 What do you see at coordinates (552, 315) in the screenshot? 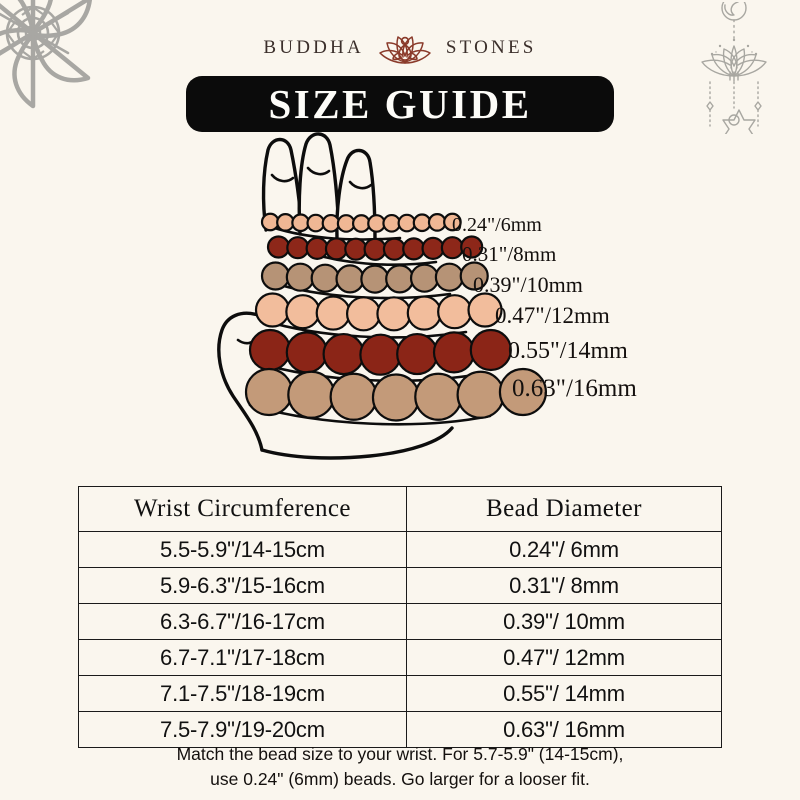
I see `bead-size-label: 0.47"/12mm` at bounding box center [552, 315].